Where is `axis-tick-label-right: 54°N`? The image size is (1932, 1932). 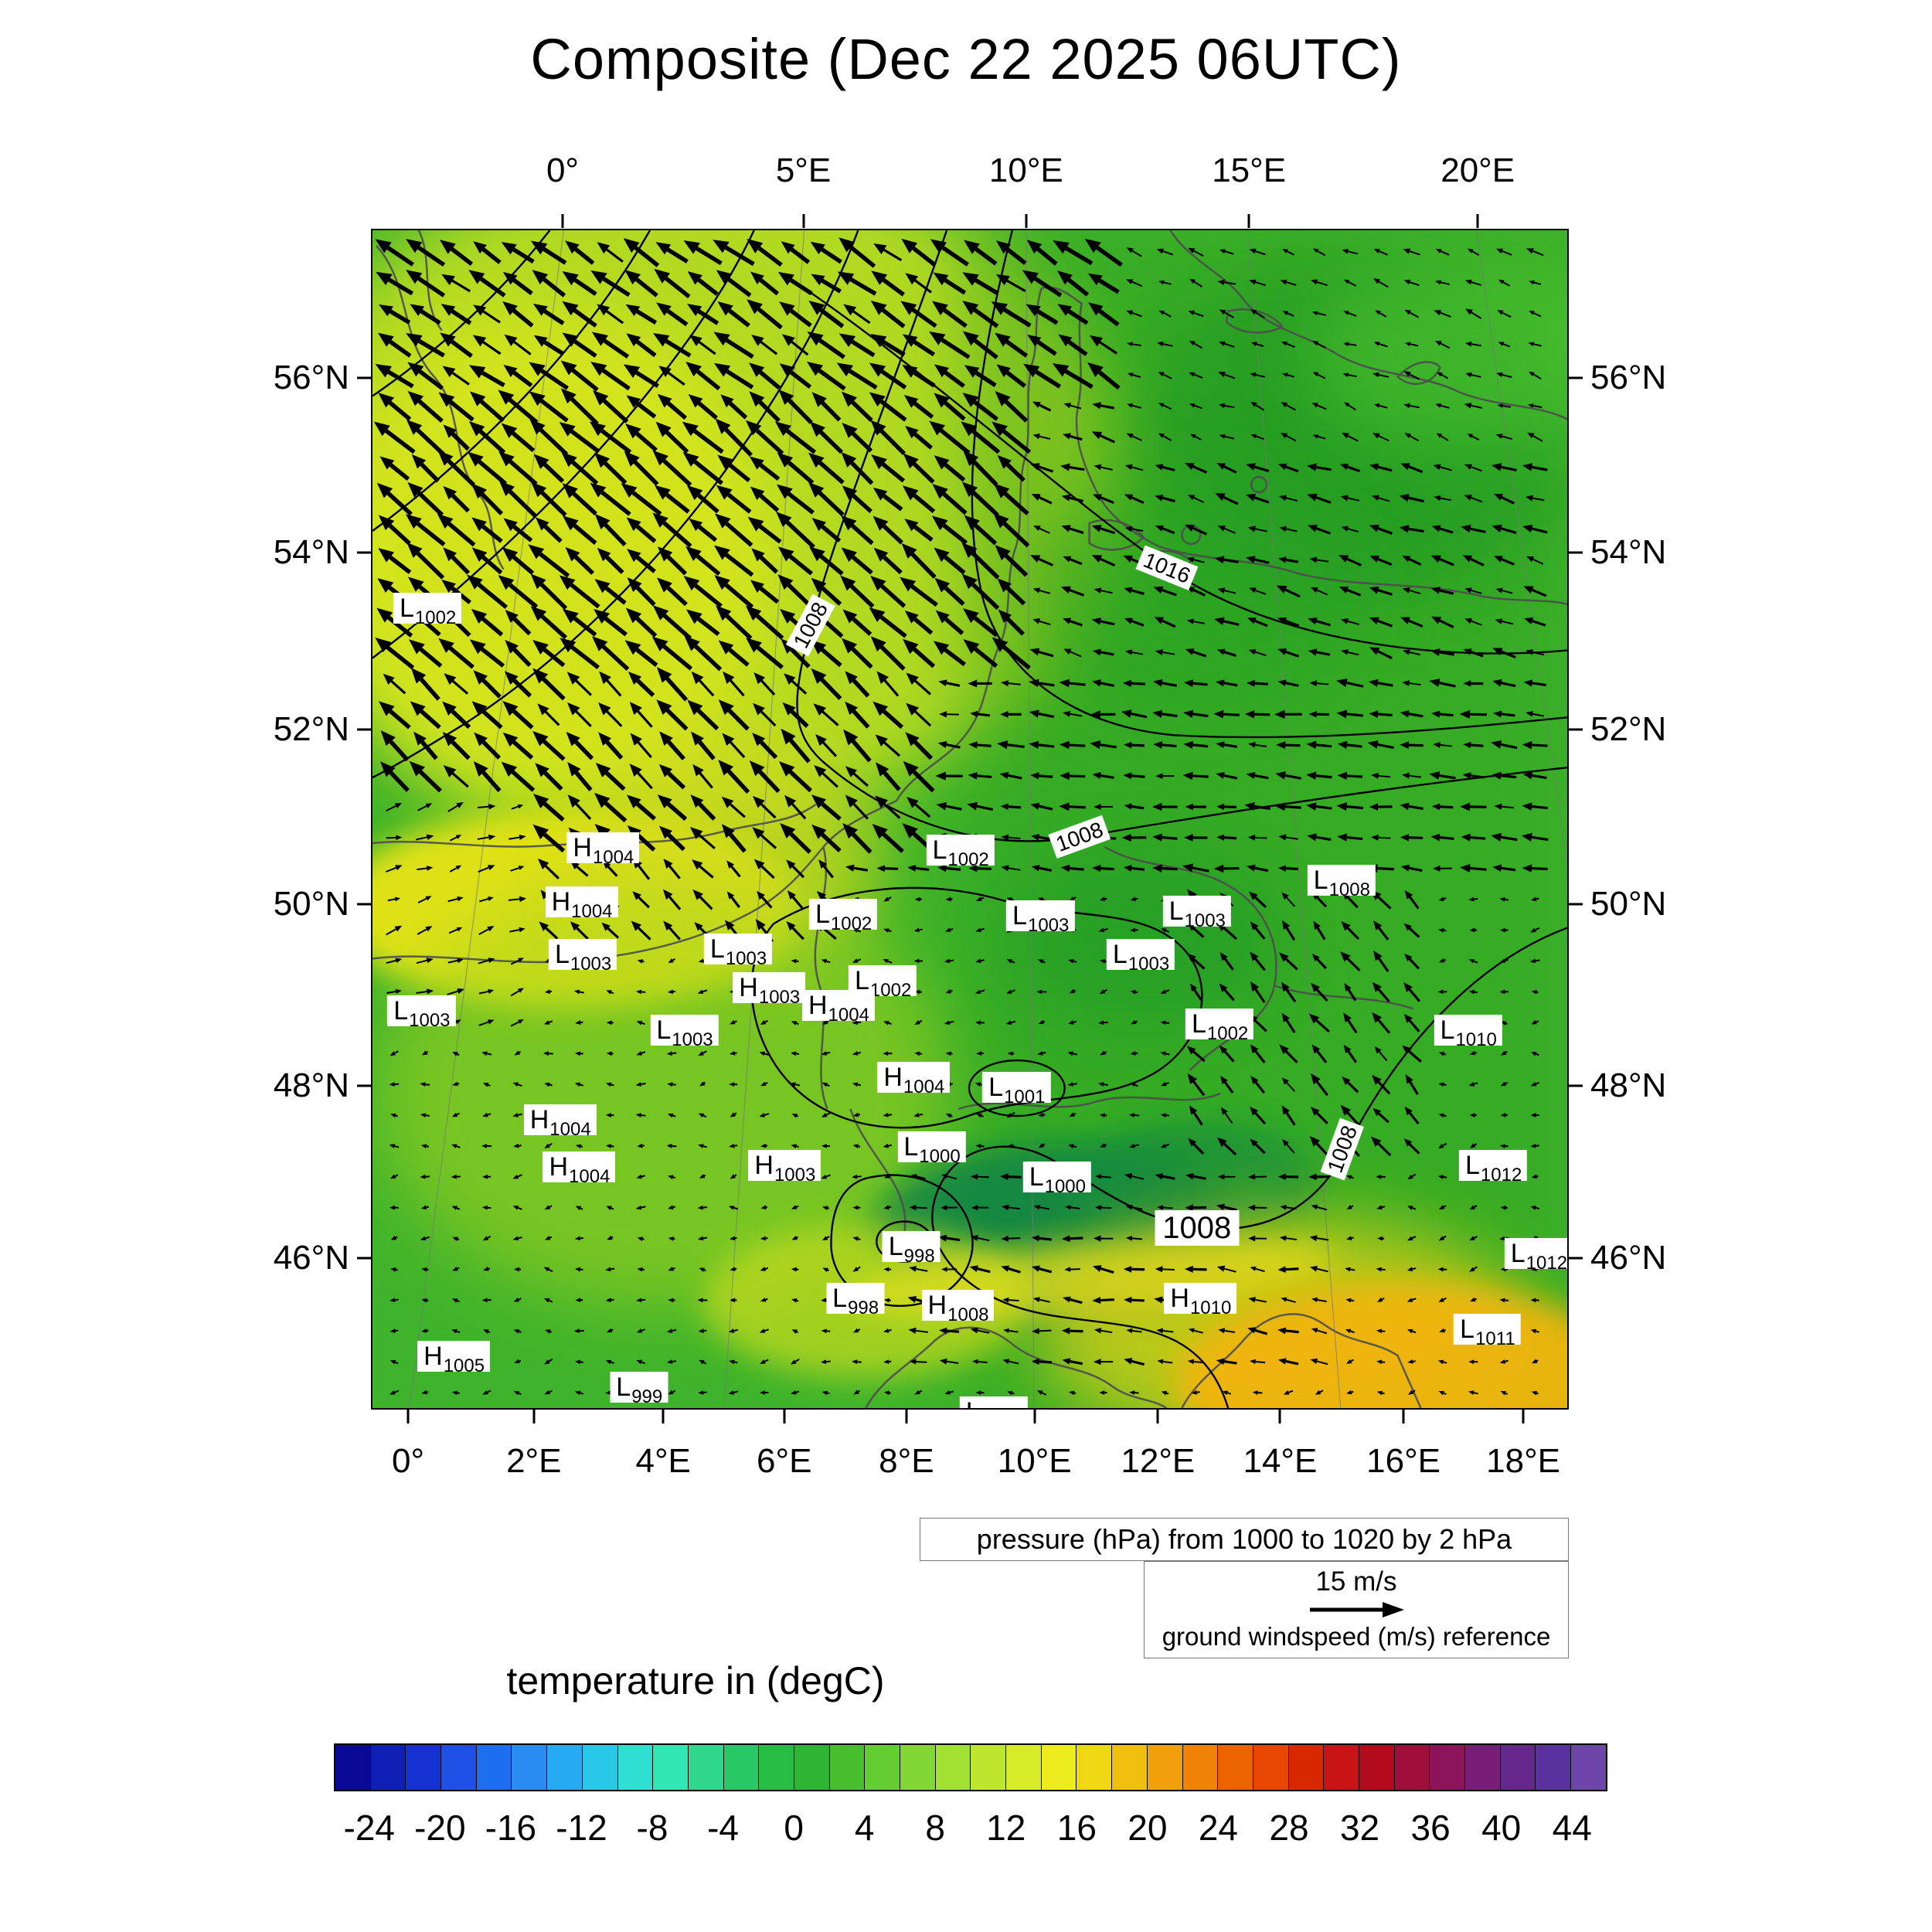
axis-tick-label-right: 54°N is located at coordinates (1628, 551).